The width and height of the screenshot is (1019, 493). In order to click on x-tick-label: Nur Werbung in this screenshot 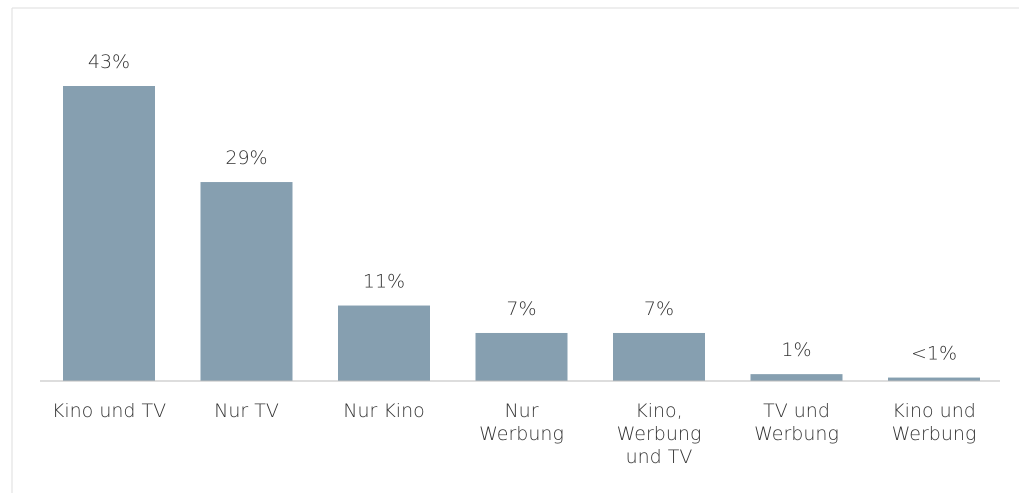, I will do `click(521, 422)`.